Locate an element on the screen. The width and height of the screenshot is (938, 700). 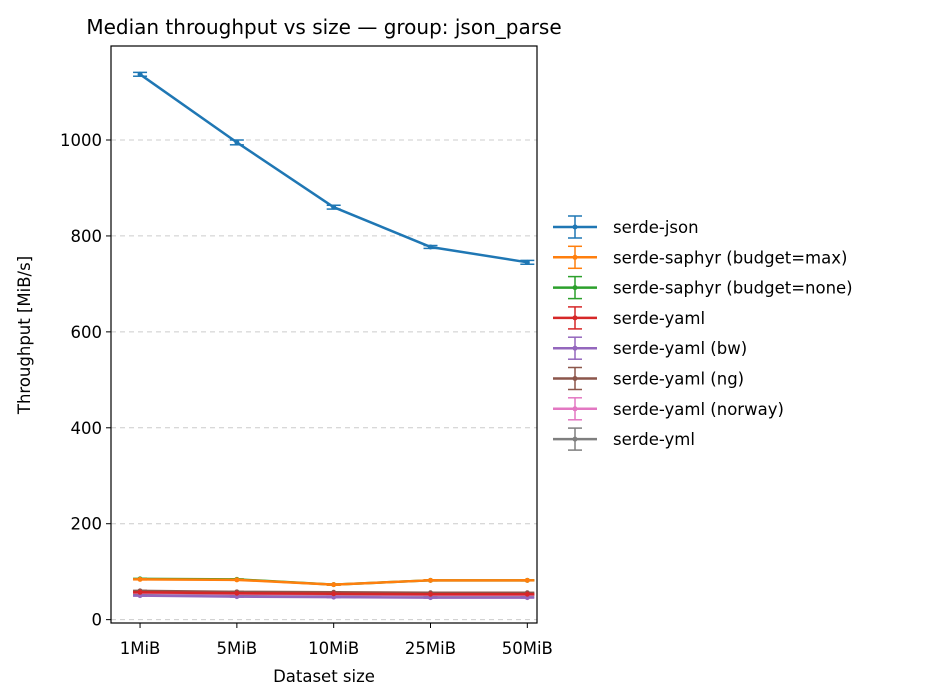
legend-item: serde-saphyr (budget=max) is located at coordinates (700, 257).